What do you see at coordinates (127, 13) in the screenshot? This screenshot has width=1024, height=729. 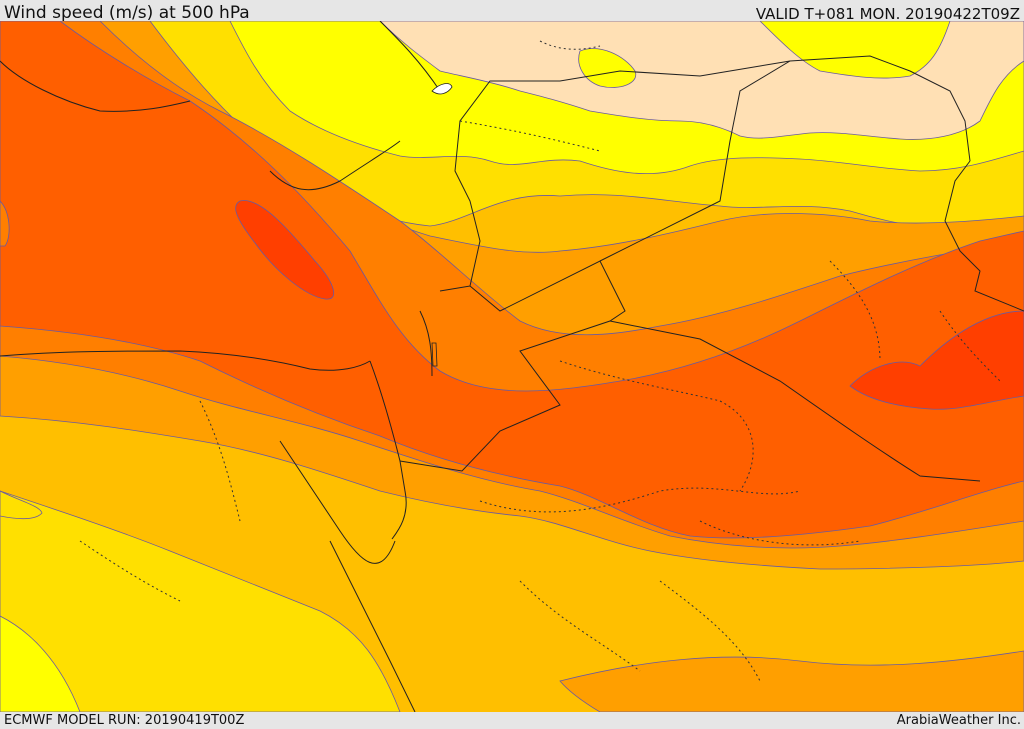 I see `map-title: Wind speed (m/s) at 500 hPa` at bounding box center [127, 13].